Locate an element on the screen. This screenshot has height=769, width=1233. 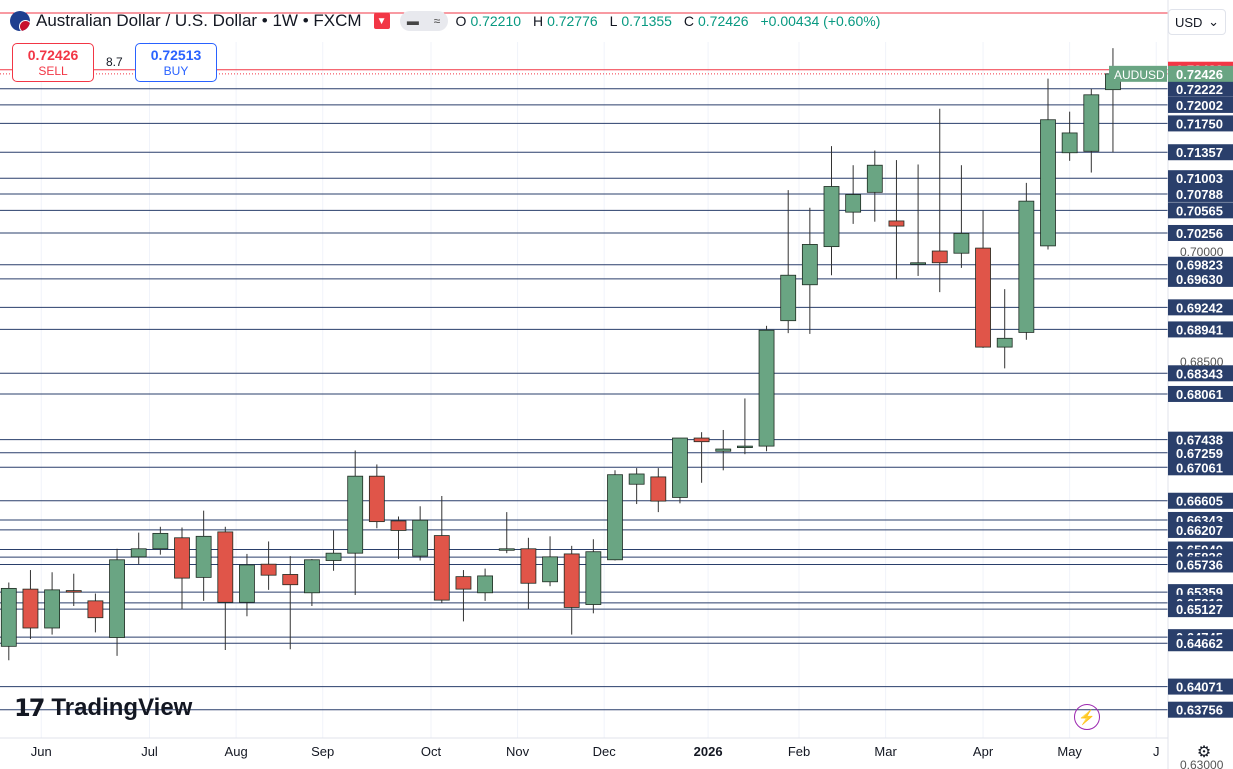
logo-text: TradingView is located at coordinates (122, 707).